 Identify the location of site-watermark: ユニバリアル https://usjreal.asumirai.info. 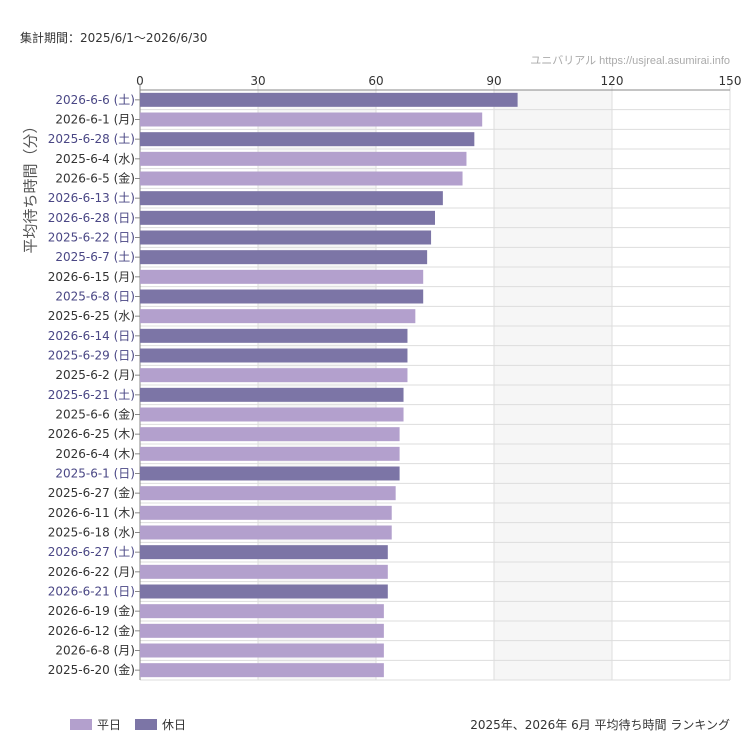
(630, 61).